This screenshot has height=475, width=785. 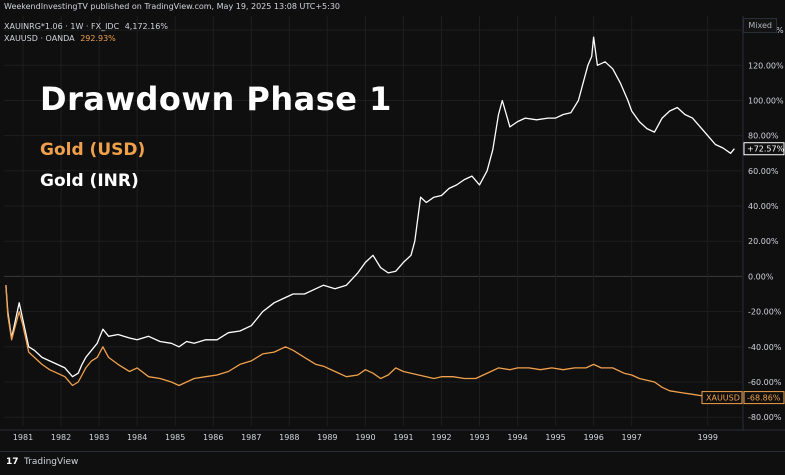 What do you see at coordinates (62, 26) in the screenshot?
I see `legend-symbol-inr: XAUINRG*1.06 · 1W · FX_IDC` at bounding box center [62, 26].